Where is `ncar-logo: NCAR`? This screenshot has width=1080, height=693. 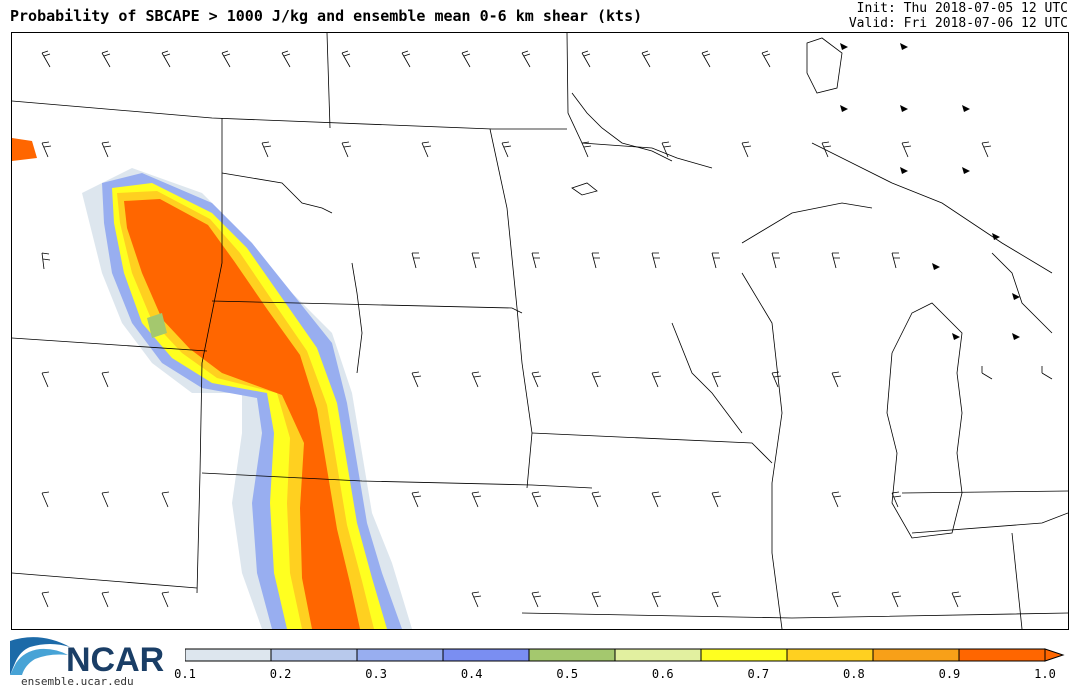
ncar-logo: NCAR is located at coordinates (90, 663).